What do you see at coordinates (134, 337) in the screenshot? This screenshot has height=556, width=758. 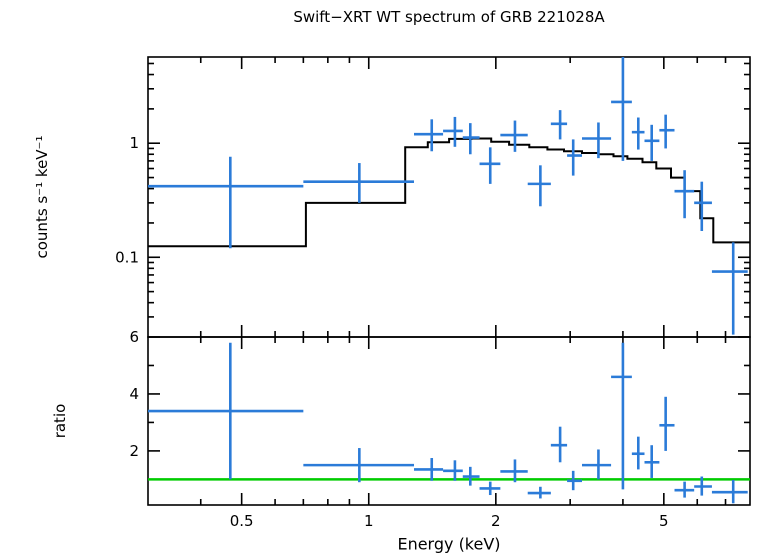 I see `y-tick-label: 6` at bounding box center [134, 337].